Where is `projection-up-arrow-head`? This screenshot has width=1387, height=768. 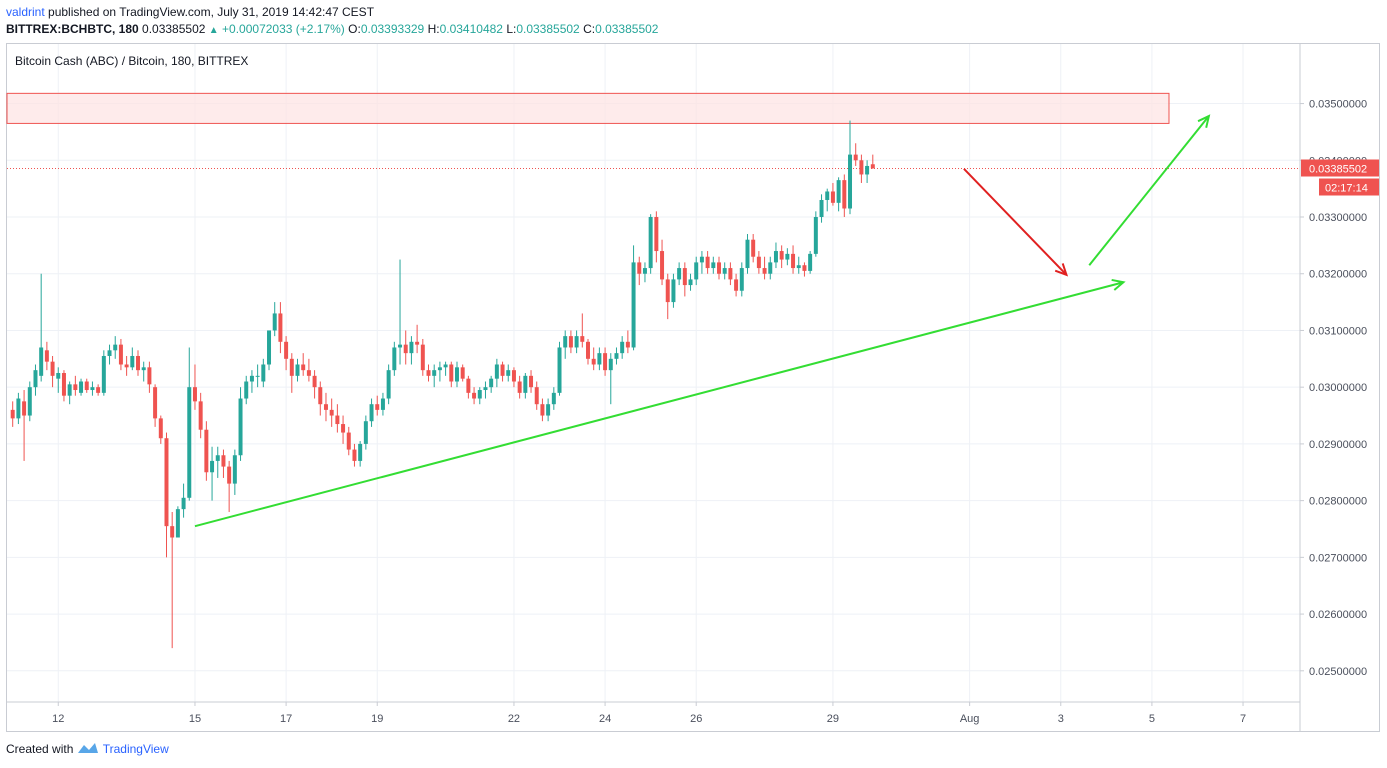 projection-up-arrow-head is located at coordinates (1204, 121).